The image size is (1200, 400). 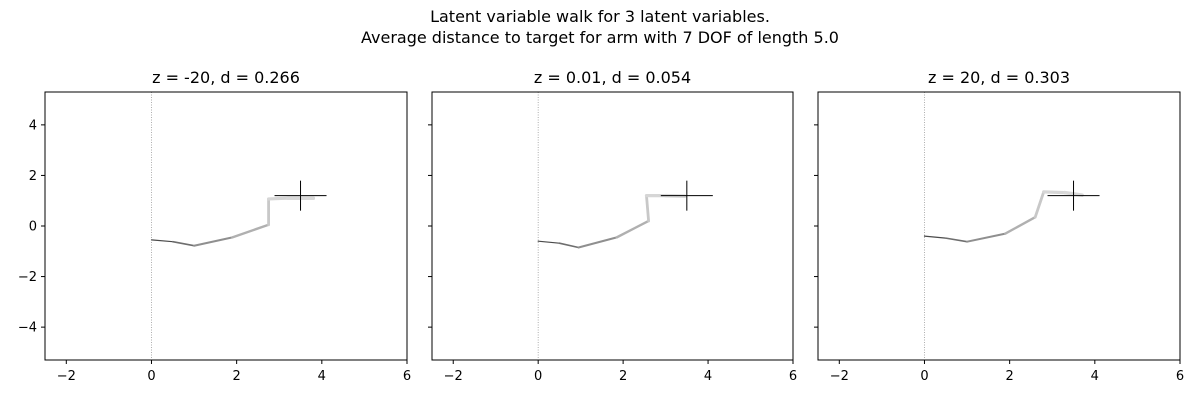 What do you see at coordinates (612, 77) in the screenshot?
I see `subplot-title: z = 0.01, d = 0.054` at bounding box center [612, 77].